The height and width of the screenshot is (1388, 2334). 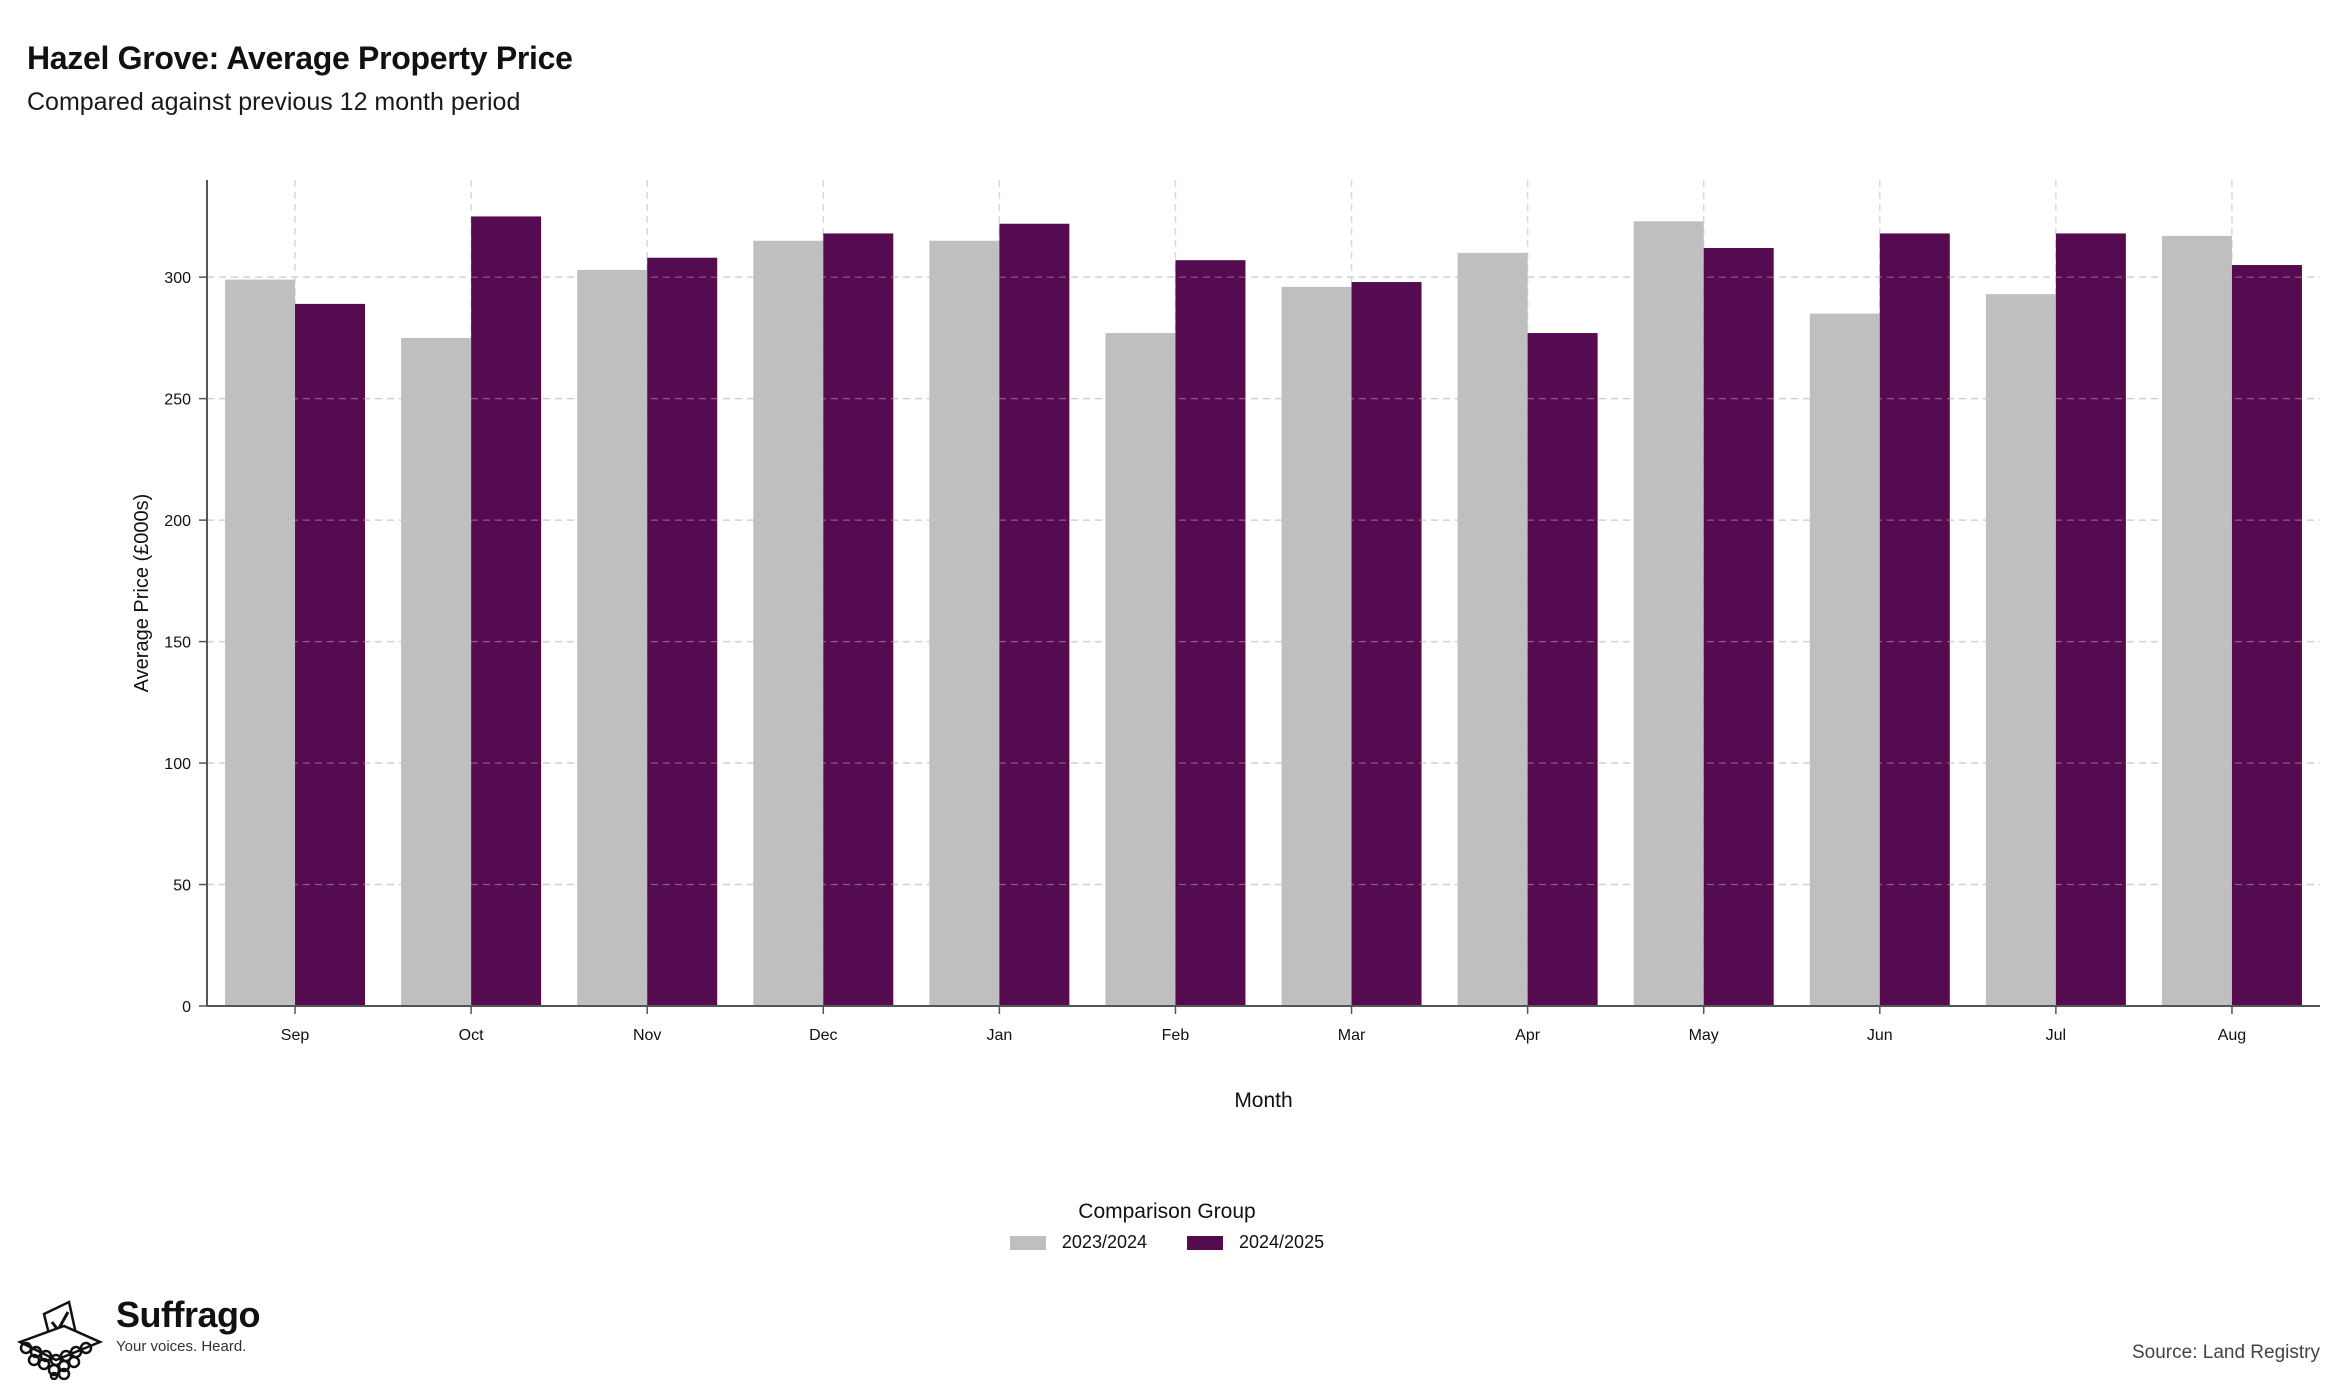 What do you see at coordinates (788, 623) in the screenshot?
I see `bar-2023-2024-dec` at bounding box center [788, 623].